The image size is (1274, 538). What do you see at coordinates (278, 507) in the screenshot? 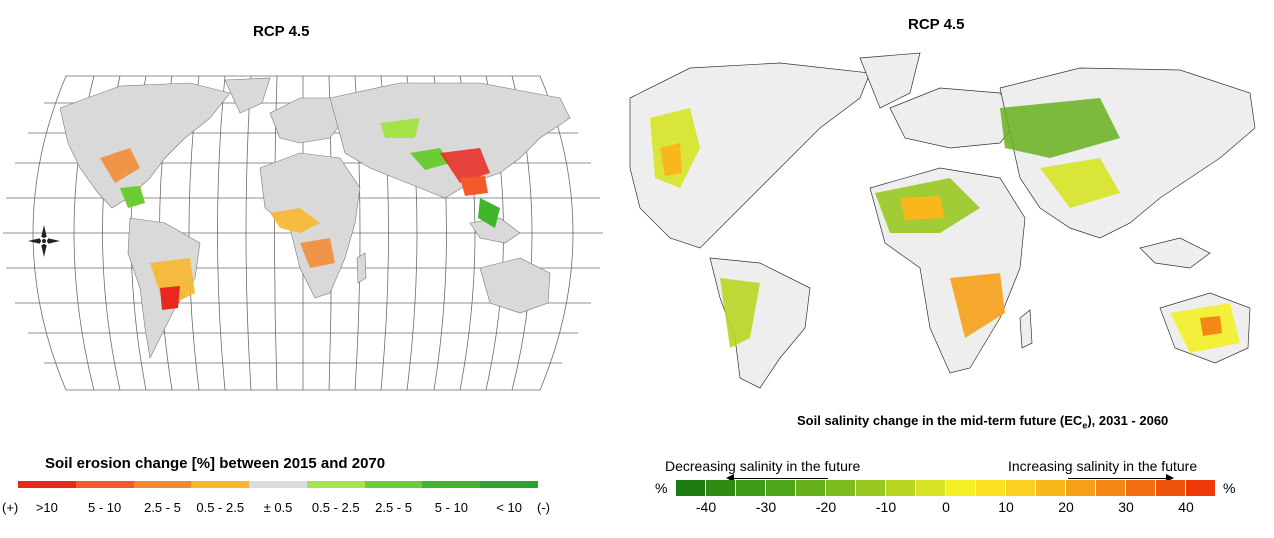
I see `left-legend-label: ± 0.5` at bounding box center [278, 507].